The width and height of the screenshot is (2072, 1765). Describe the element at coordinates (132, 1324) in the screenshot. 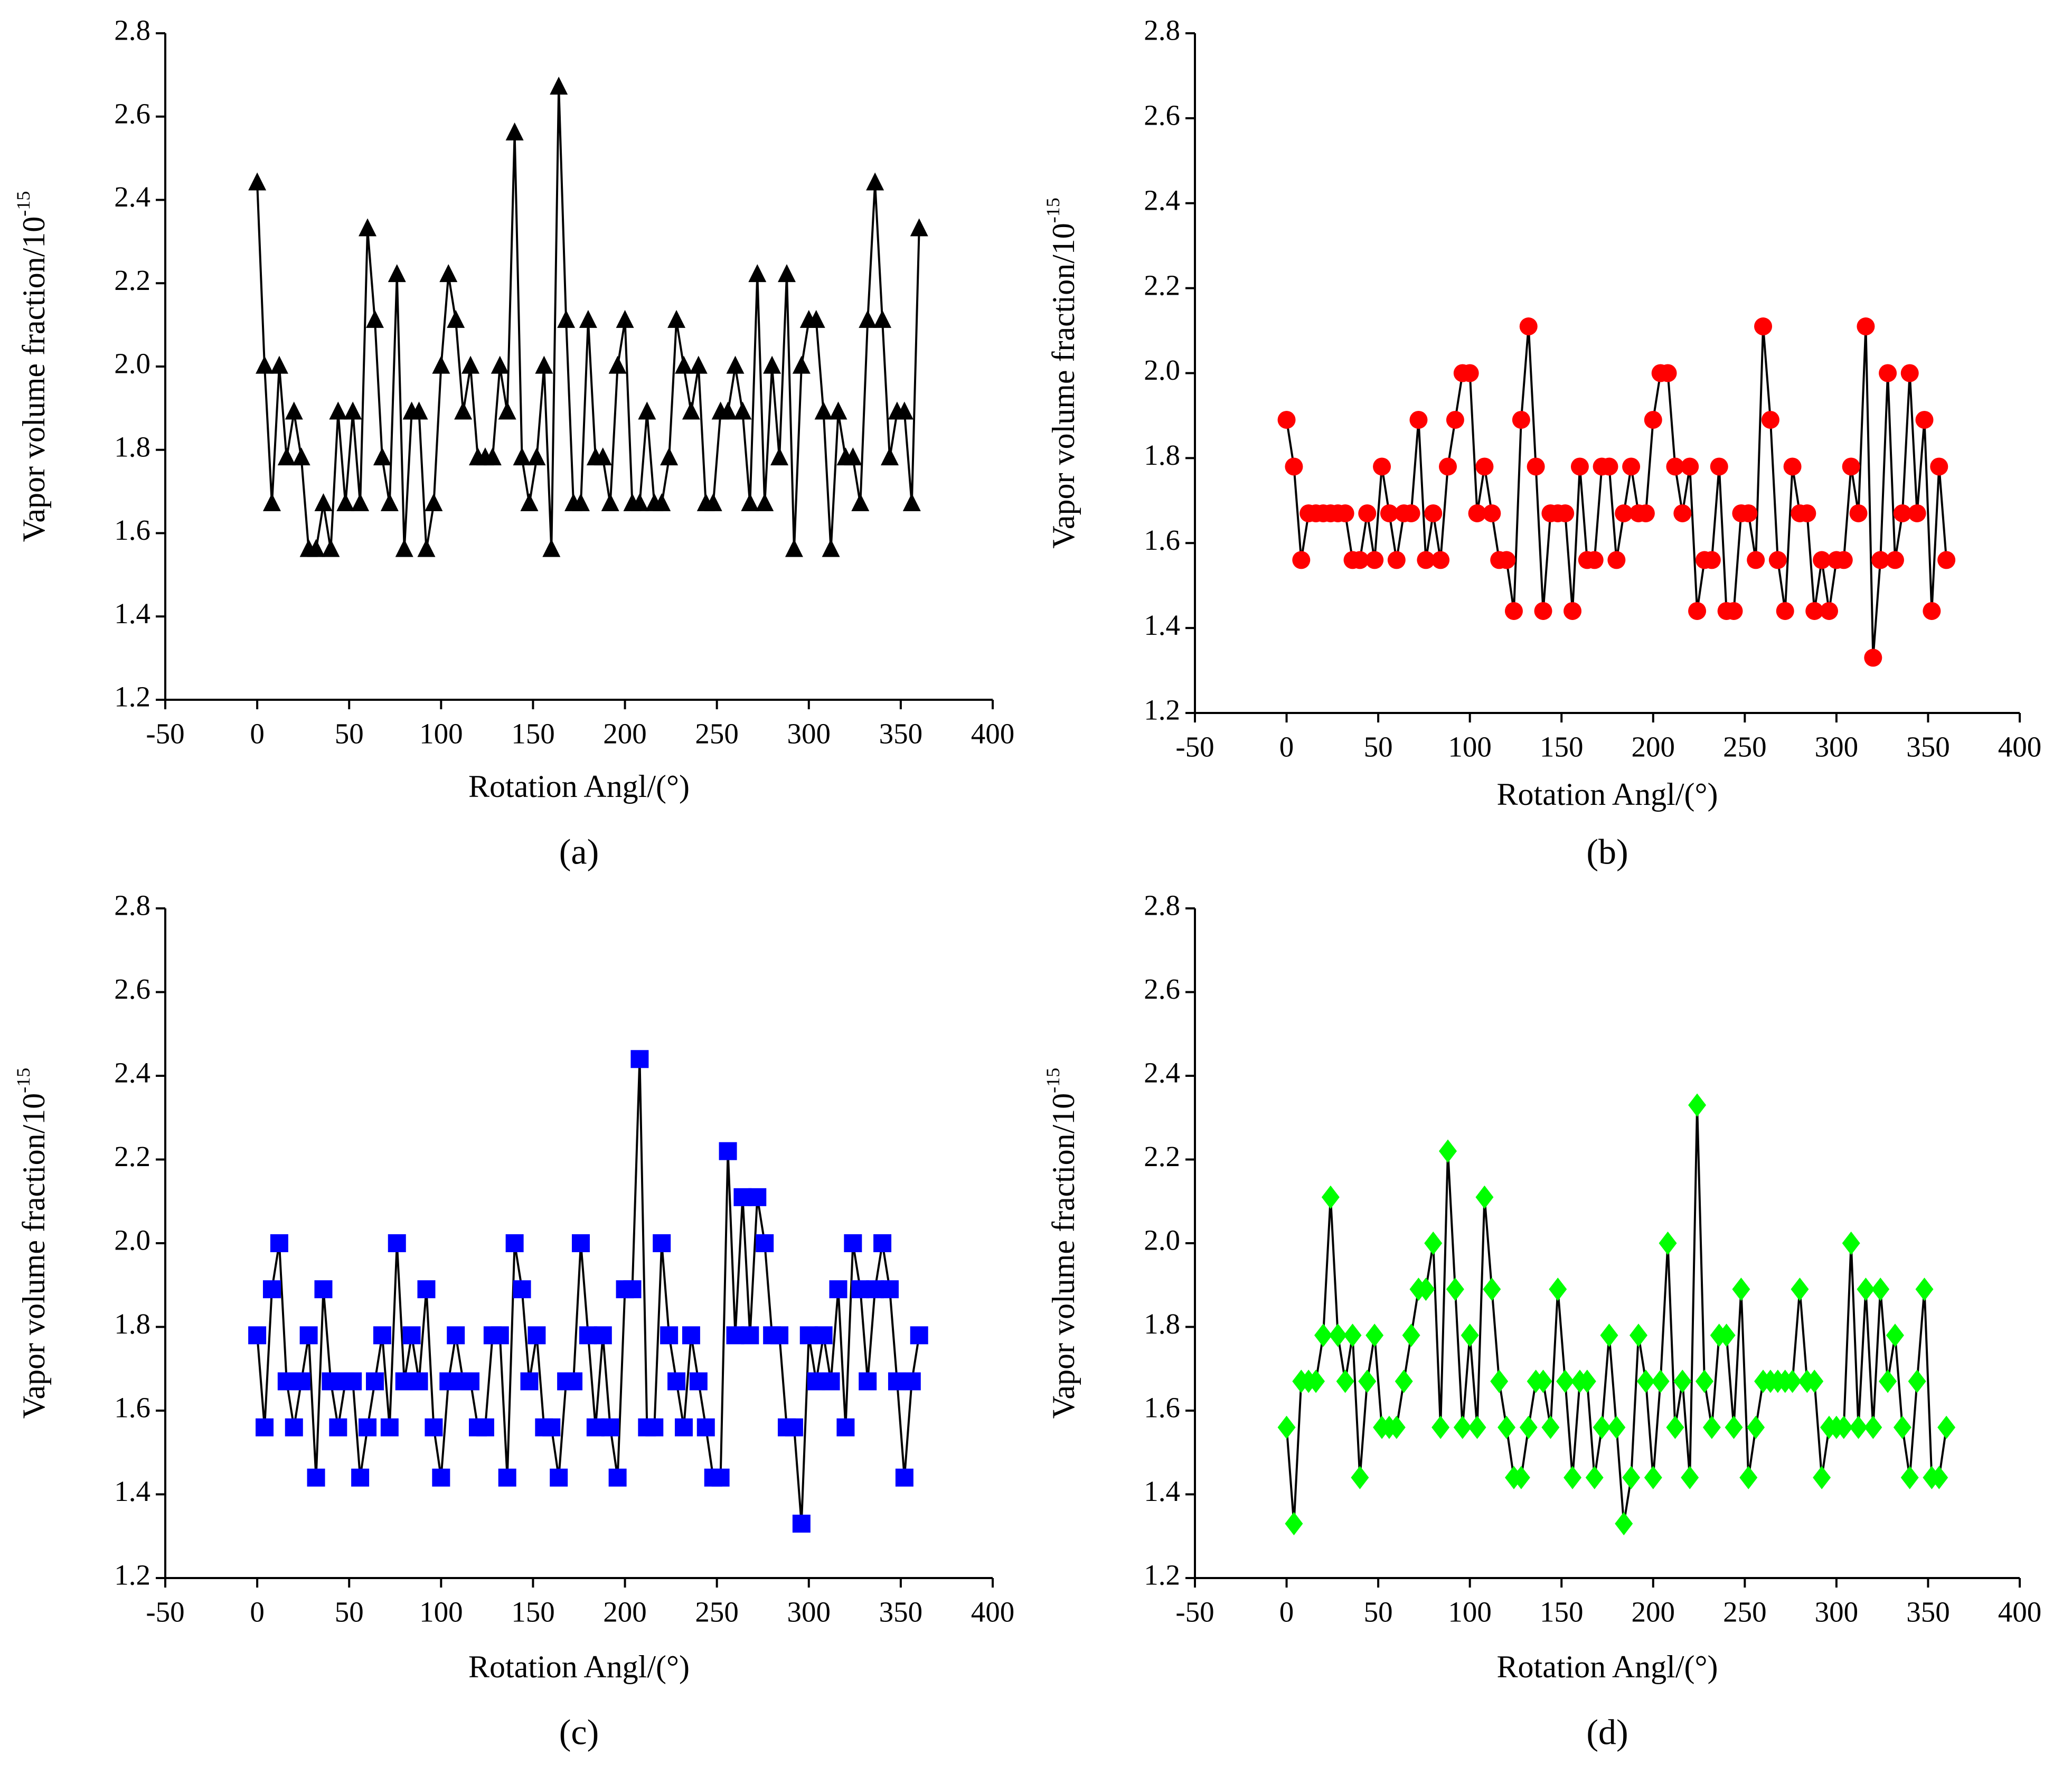

I see `y-tick-label: 1.8` at that location.